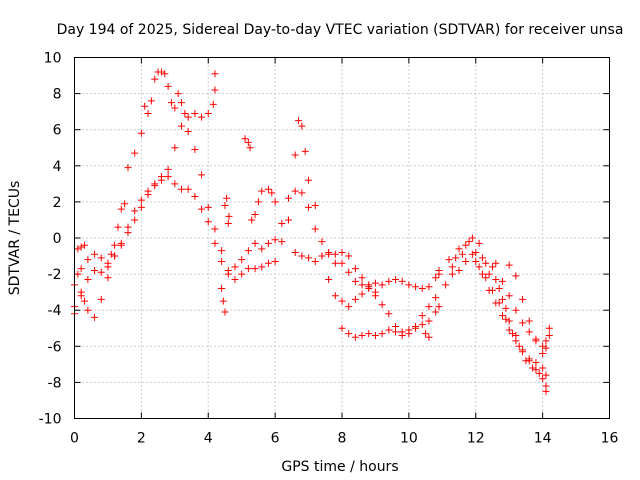  What do you see at coordinates (55, 311) in the screenshot?
I see `y-tick-label: -4` at bounding box center [55, 311].